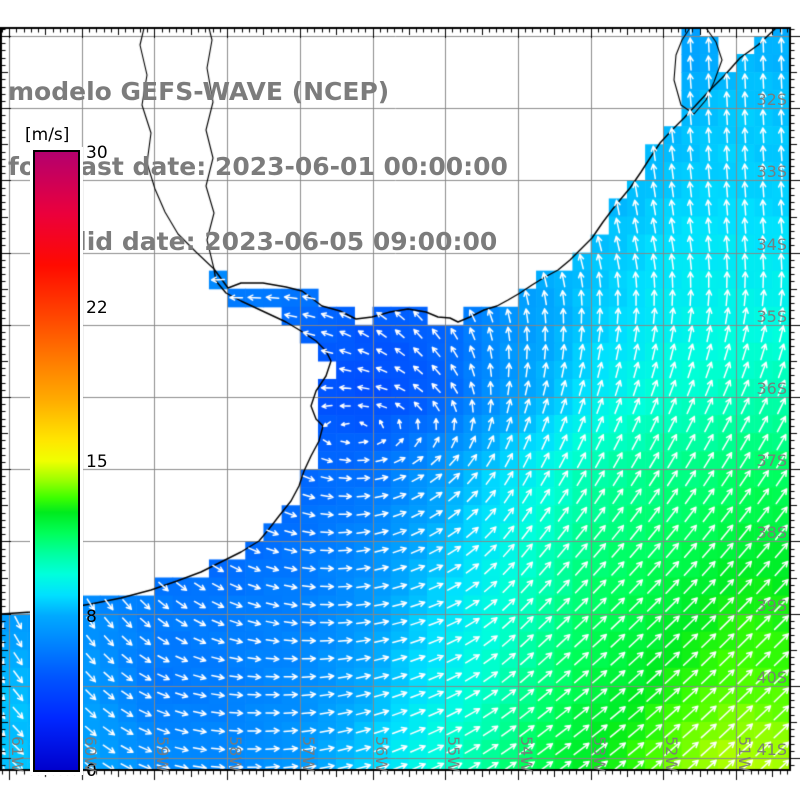 Image resolution: width=800 pixels, height=800 pixels. Describe the element at coordinates (381, 754) in the screenshot. I see `lon-label-56W: 56W` at that location.